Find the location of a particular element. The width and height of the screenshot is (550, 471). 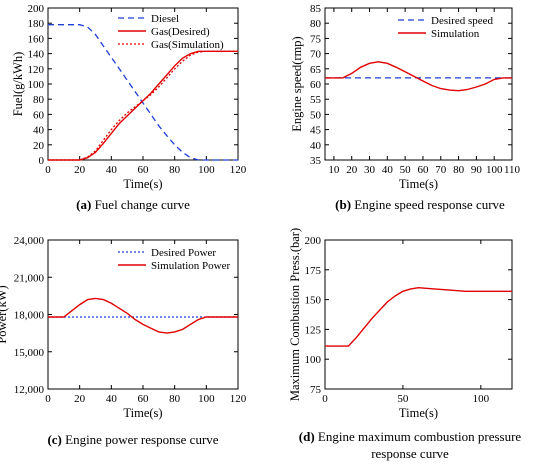

caption-c: (c) Engine power response curve is located at coordinates (133, 440).